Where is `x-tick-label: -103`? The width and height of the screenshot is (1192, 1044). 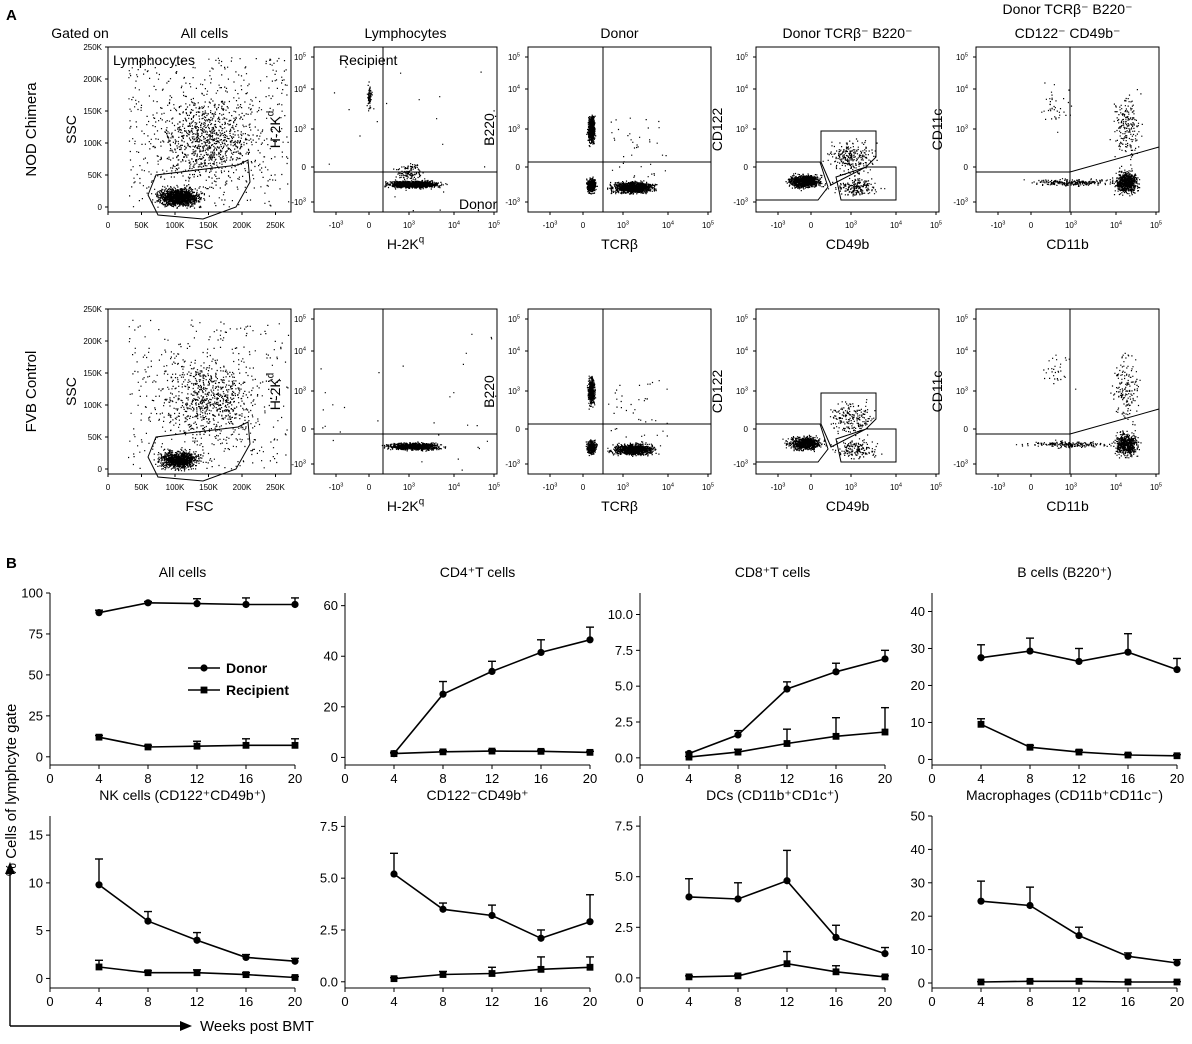 x-tick-label: -103 is located at coordinates (550, 487).